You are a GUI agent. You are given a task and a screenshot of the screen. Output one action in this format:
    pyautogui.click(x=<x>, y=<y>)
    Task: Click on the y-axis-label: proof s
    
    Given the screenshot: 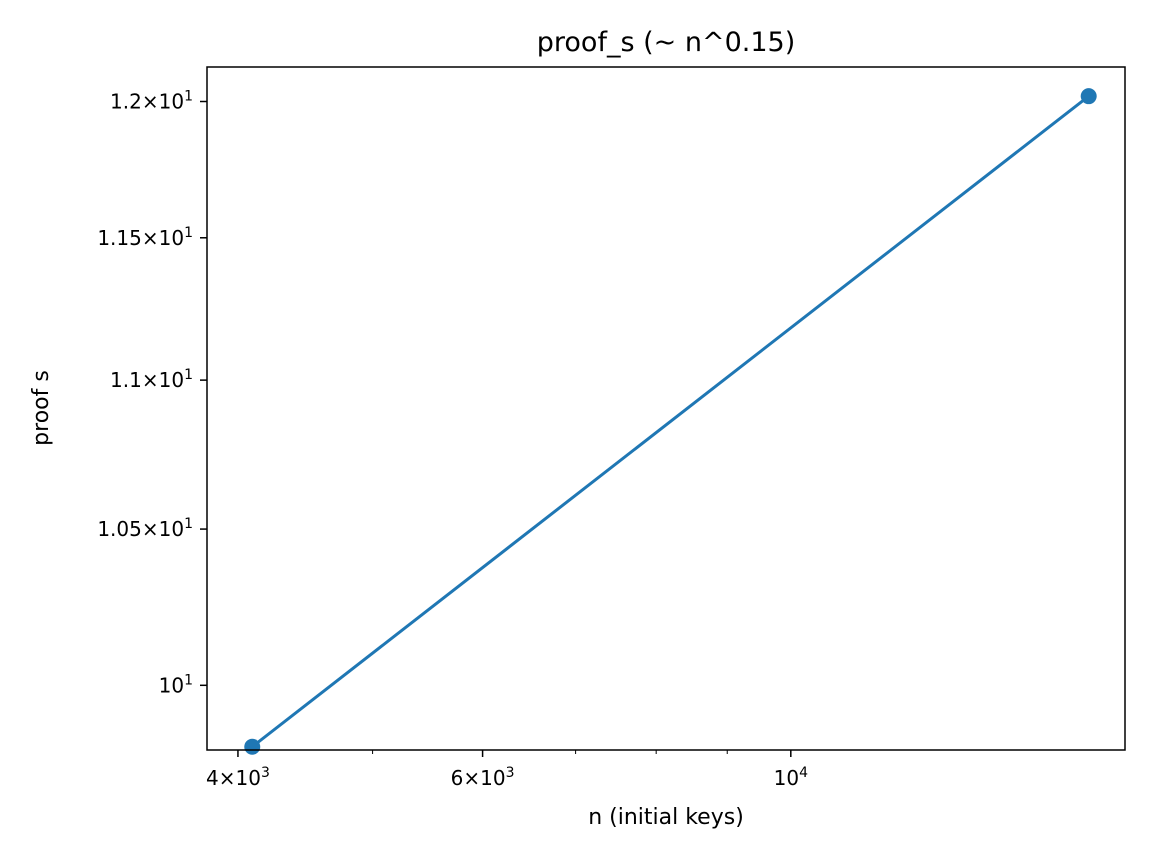 What is the action you would take?
    pyautogui.click(x=41, y=408)
    